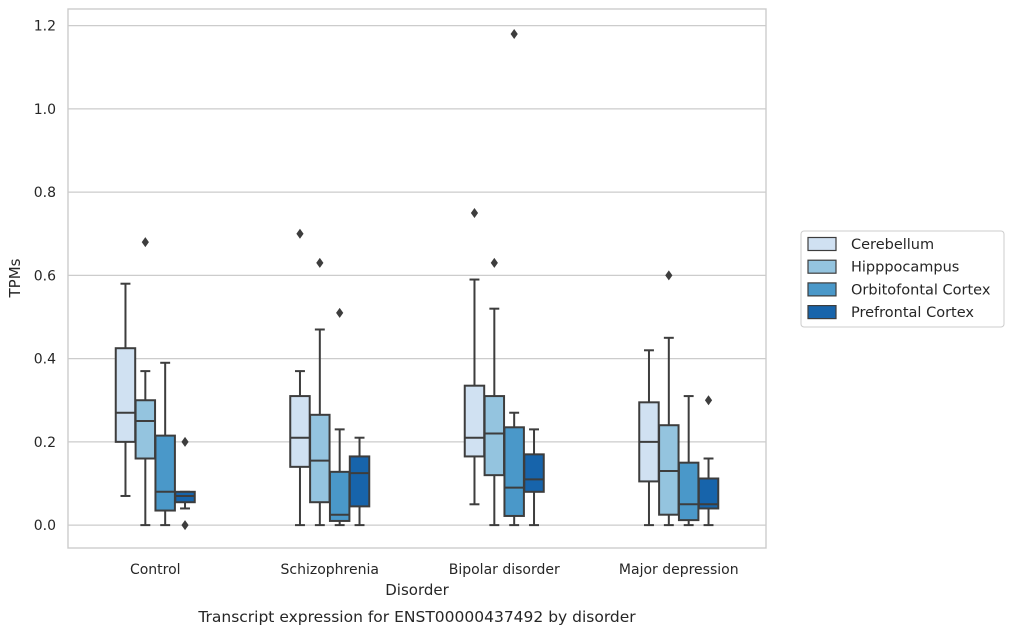 The image size is (1014, 634). Describe the element at coordinates (679, 570) in the screenshot. I see `x-tick-label: Major depression` at that location.